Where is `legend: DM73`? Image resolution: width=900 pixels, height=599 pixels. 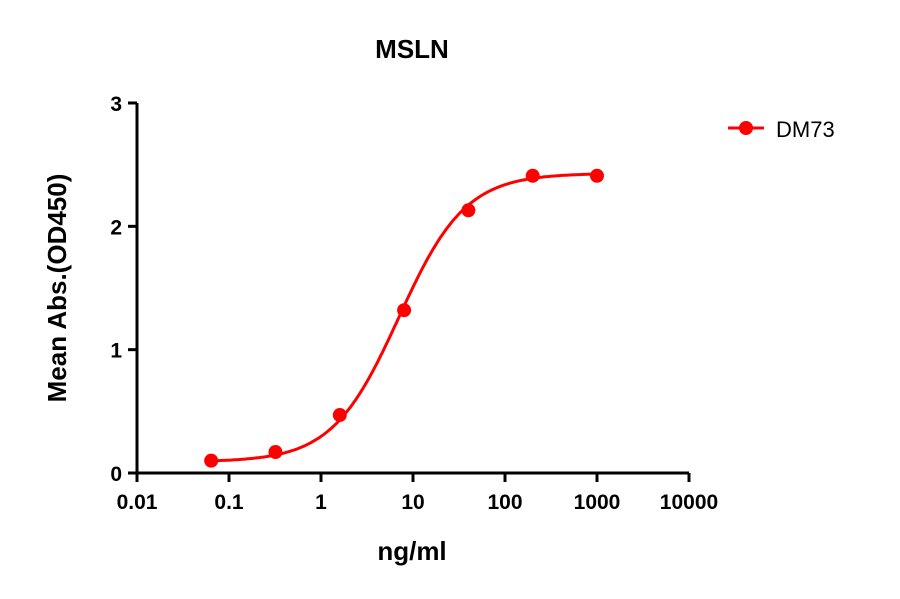 legend: DM73 is located at coordinates (781, 129).